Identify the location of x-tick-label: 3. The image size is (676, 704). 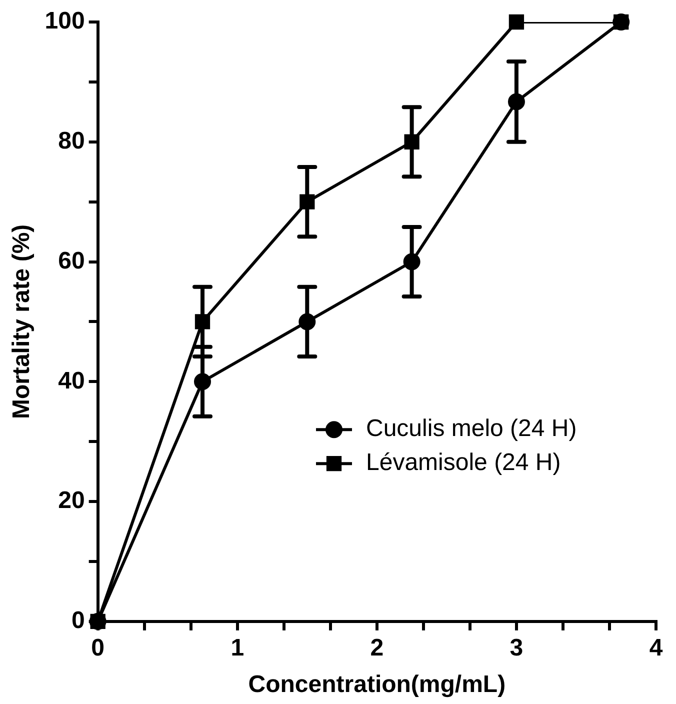
(517, 648).